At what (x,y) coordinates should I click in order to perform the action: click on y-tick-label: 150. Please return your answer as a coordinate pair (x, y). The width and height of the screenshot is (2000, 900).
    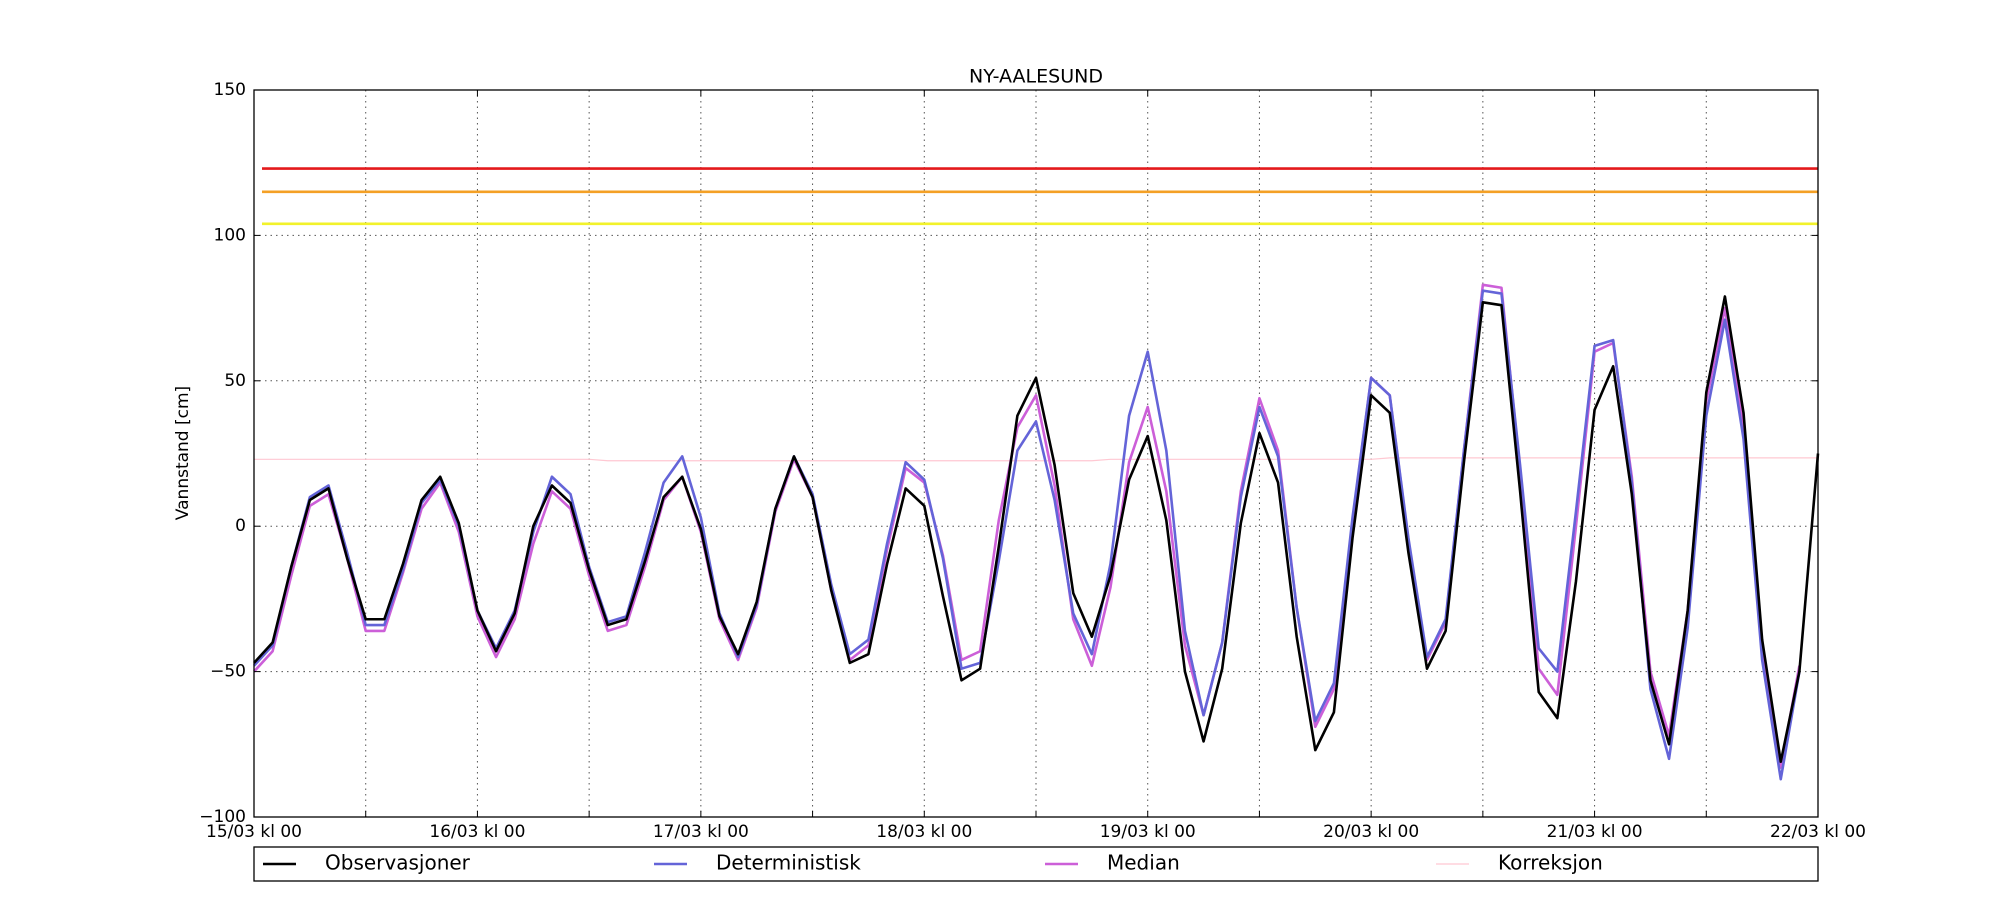
    Looking at the image, I should click on (230, 90).